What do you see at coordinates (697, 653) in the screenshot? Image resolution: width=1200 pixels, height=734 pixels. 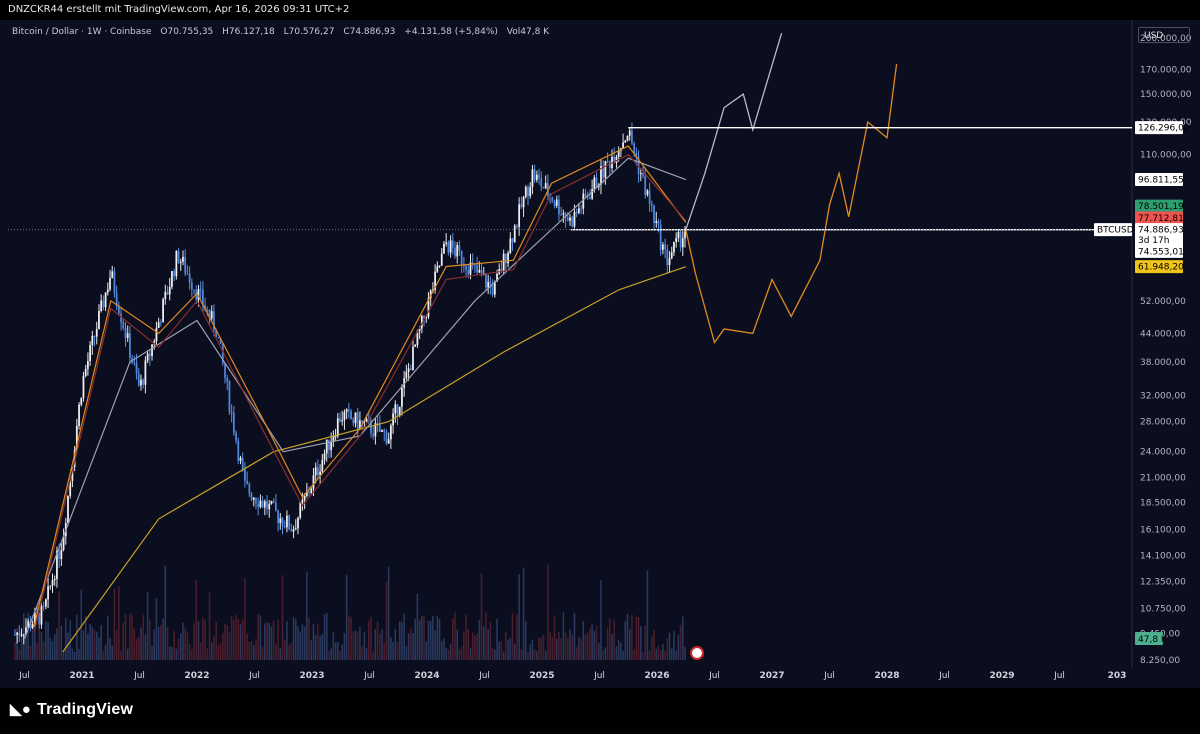 I see `flag-icon` at bounding box center [697, 653].